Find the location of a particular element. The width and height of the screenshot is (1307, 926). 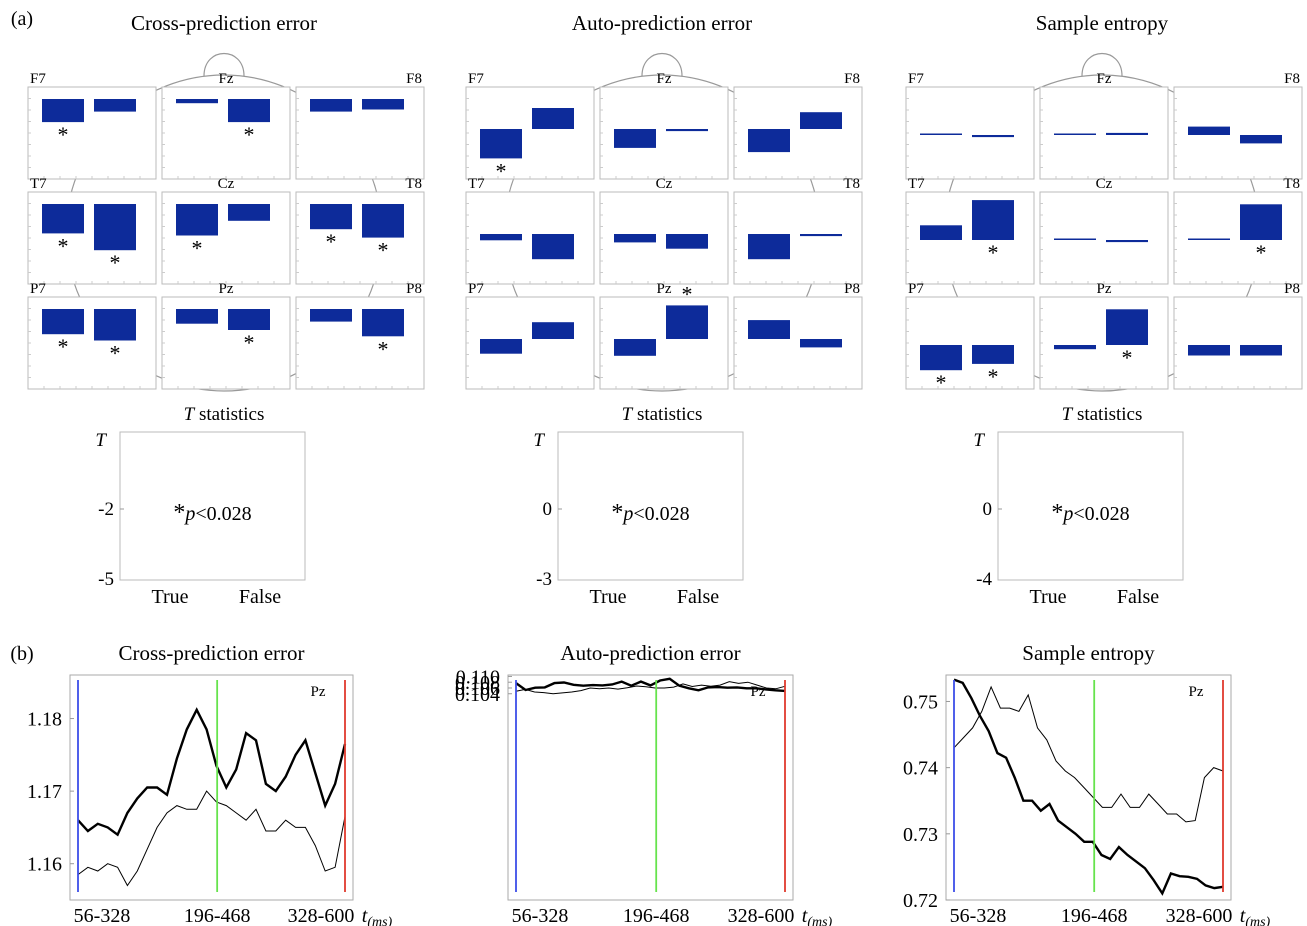

electrode-box-Fz: Fz * is located at coordinates (226, 125).